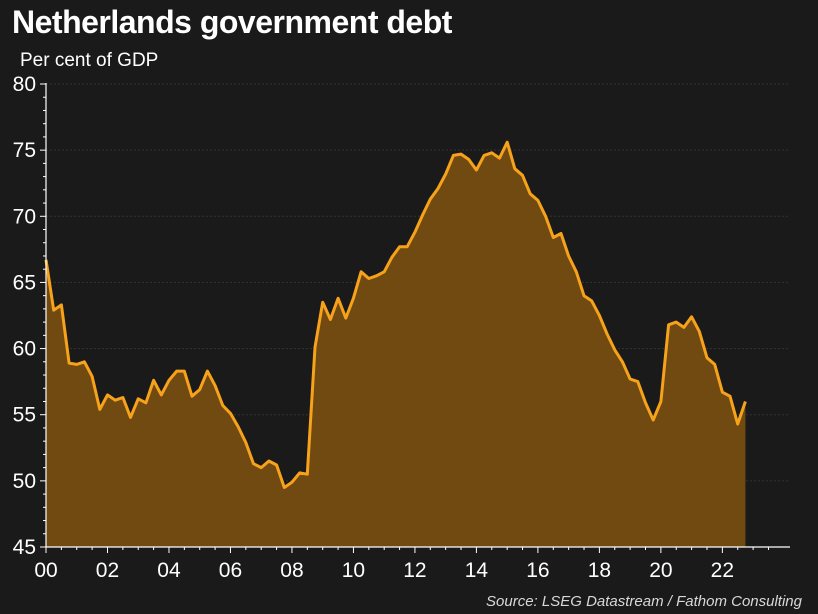 Image resolution: width=818 pixels, height=614 pixels. What do you see at coordinates (24, 547) in the screenshot?
I see `y-tick-label: 45` at bounding box center [24, 547].